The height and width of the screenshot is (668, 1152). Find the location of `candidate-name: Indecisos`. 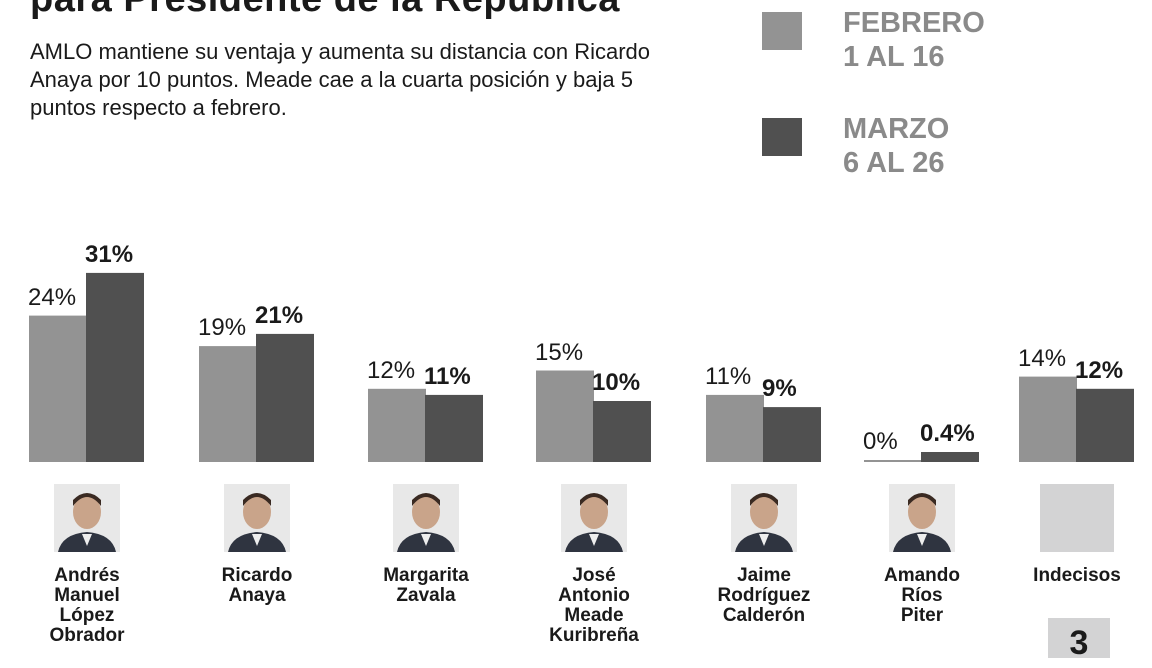

candidate-name: Indecisos is located at coordinates (1077, 575).